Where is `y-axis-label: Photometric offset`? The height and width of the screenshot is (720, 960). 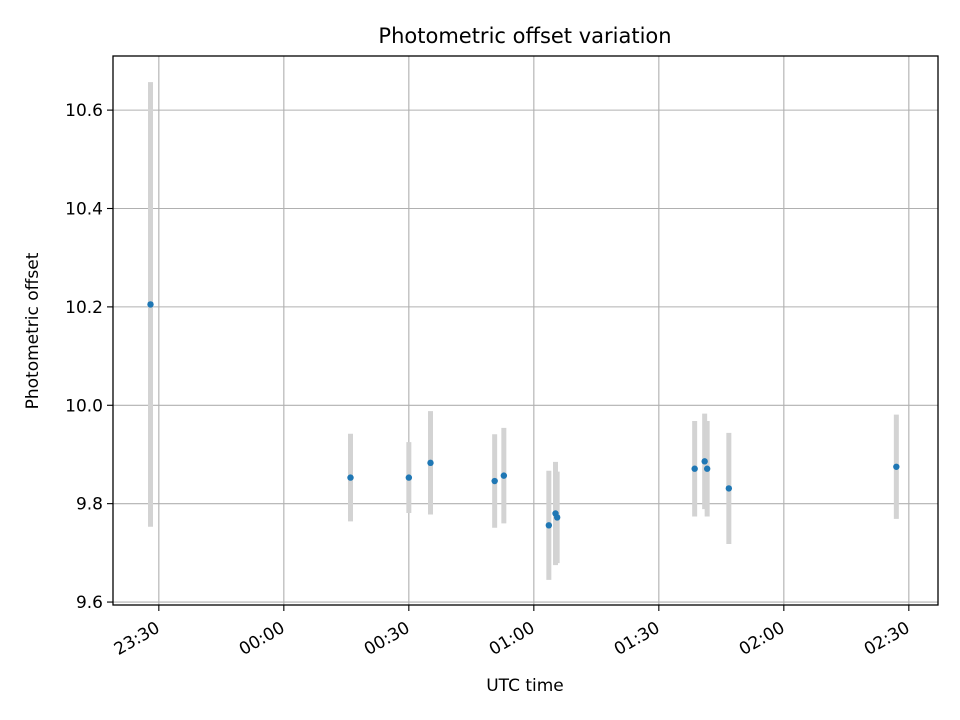 y-axis-label: Photometric offset is located at coordinates (33, 330).